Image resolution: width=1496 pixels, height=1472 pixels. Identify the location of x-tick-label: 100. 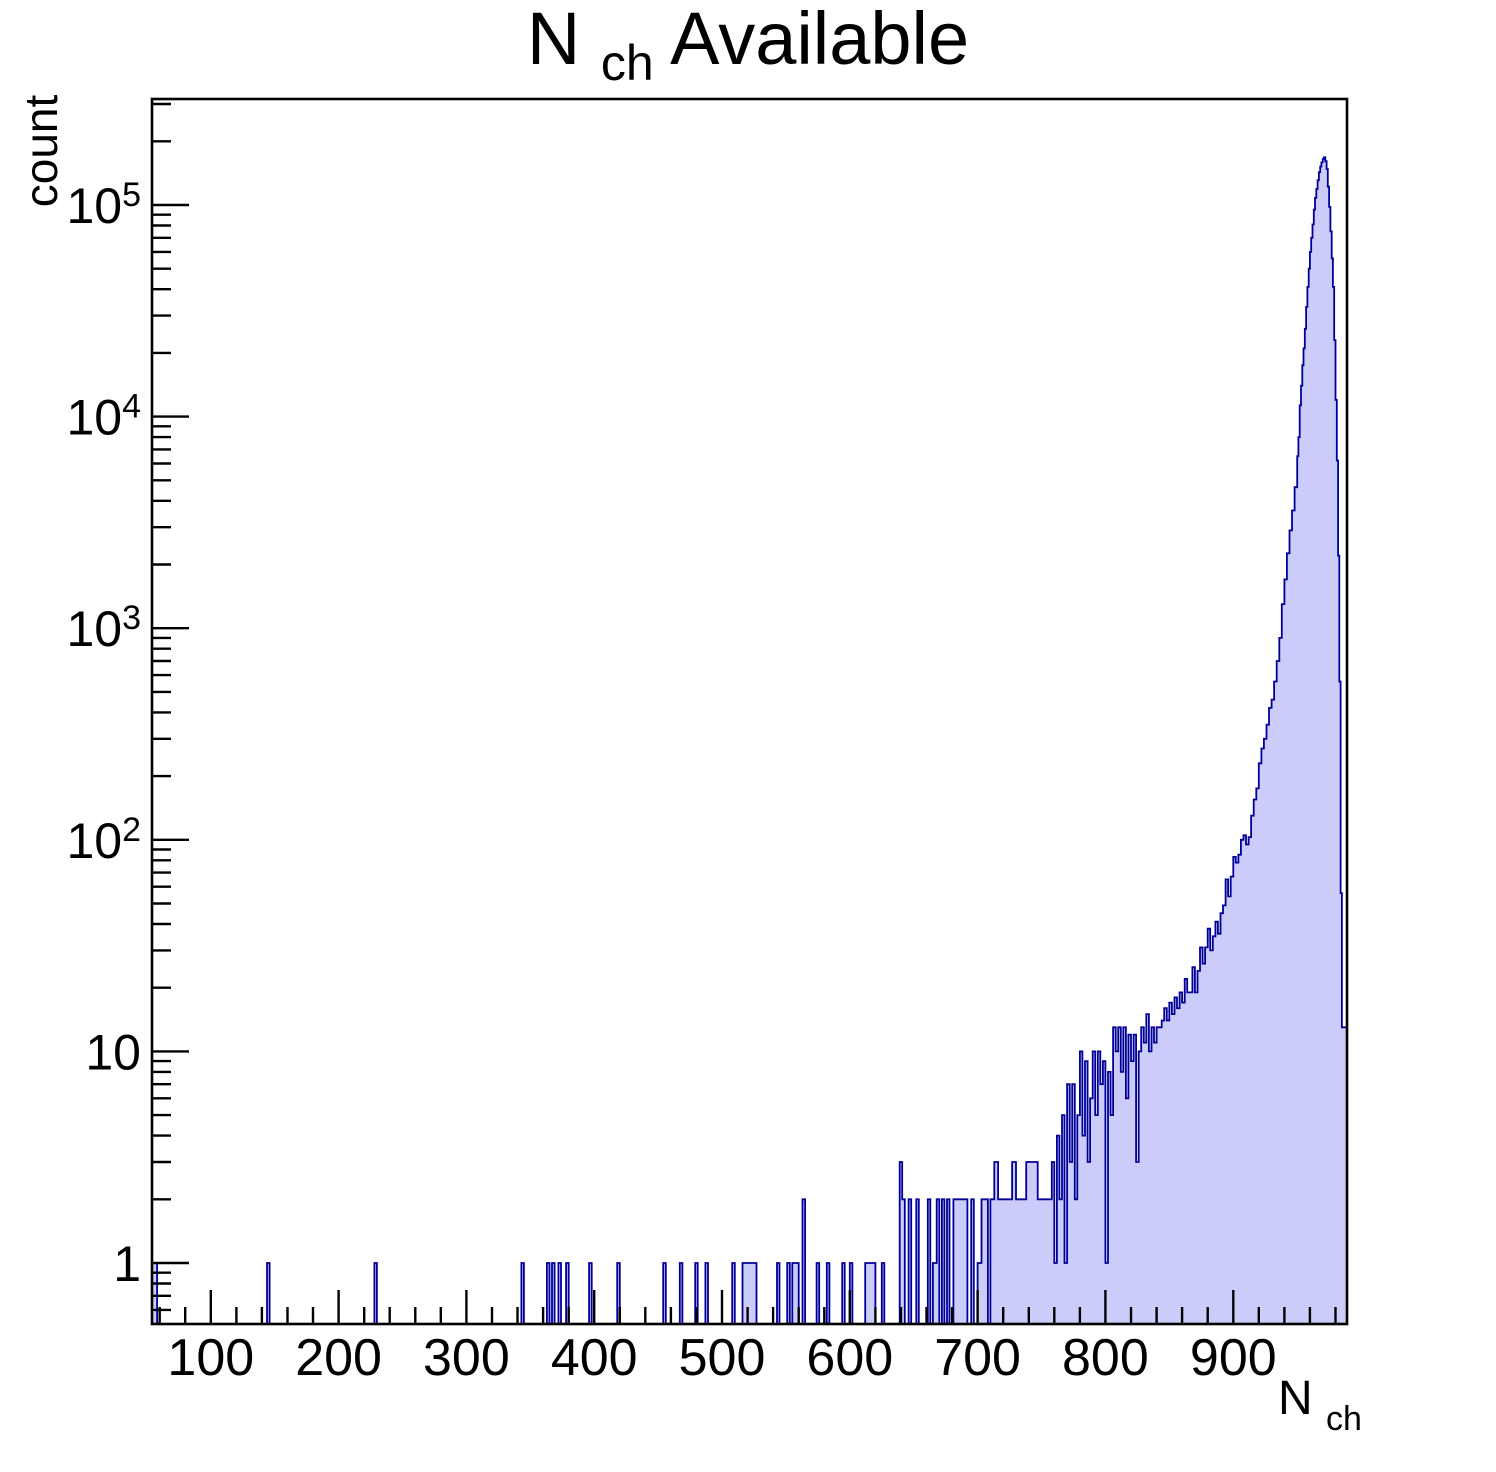
(210, 1358).